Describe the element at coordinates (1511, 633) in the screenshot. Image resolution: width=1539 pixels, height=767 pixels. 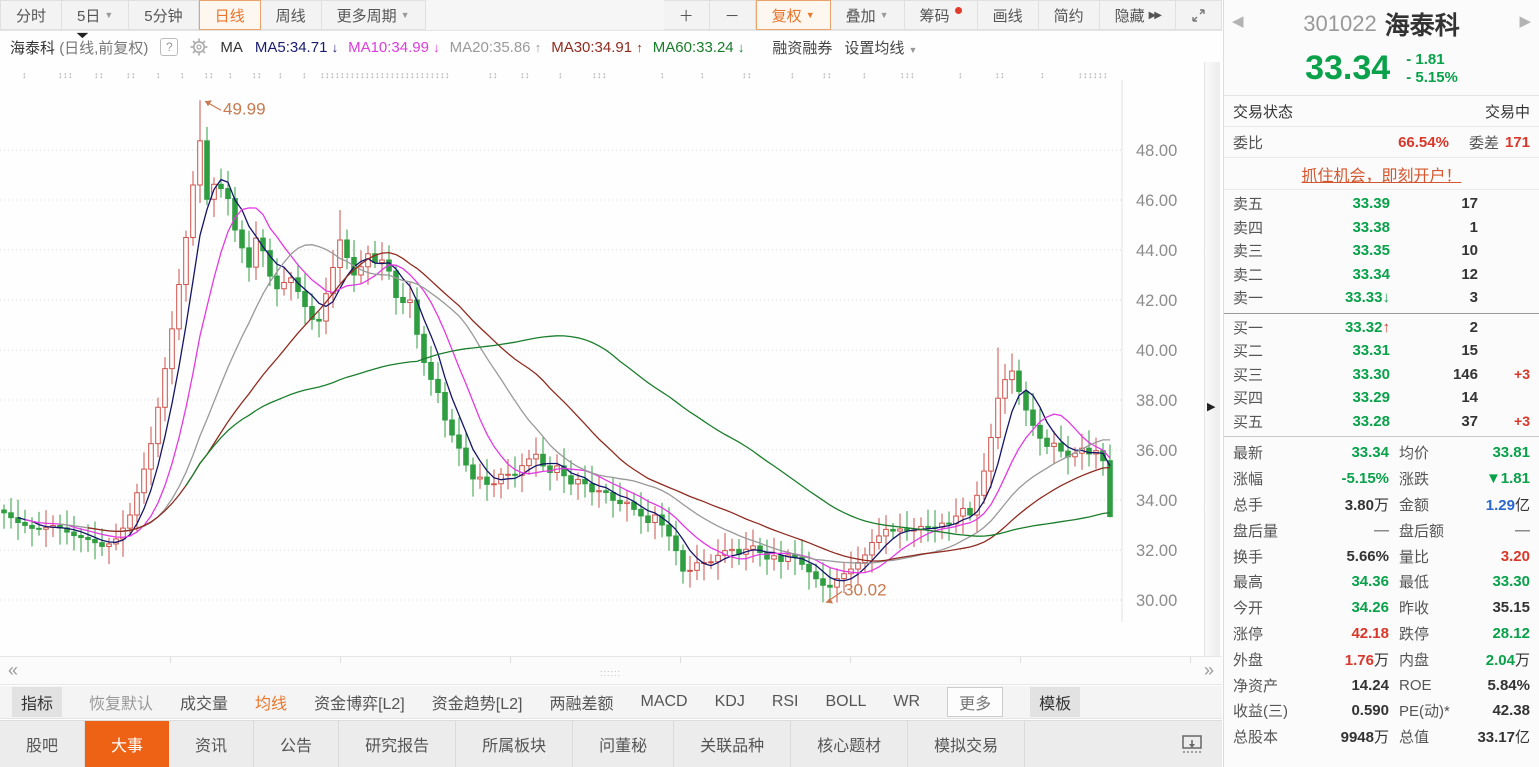
I see `stat-value: 28.12` at that location.